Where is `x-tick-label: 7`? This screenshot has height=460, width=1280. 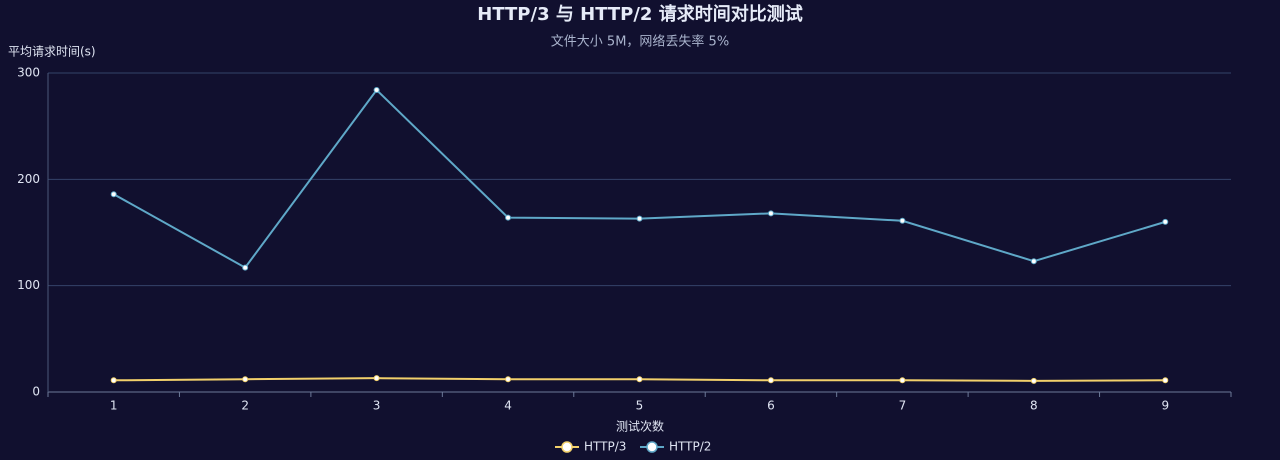
x-tick-label: 7 is located at coordinates (903, 406).